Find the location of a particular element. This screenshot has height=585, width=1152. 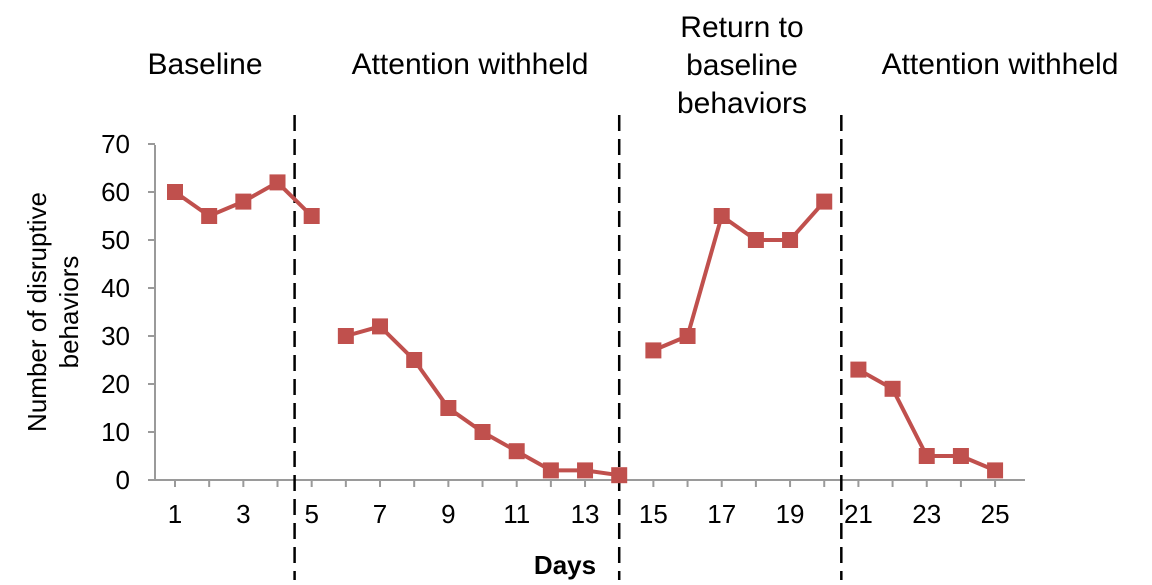

y-tick-label: 0 is located at coordinates (123, 480).